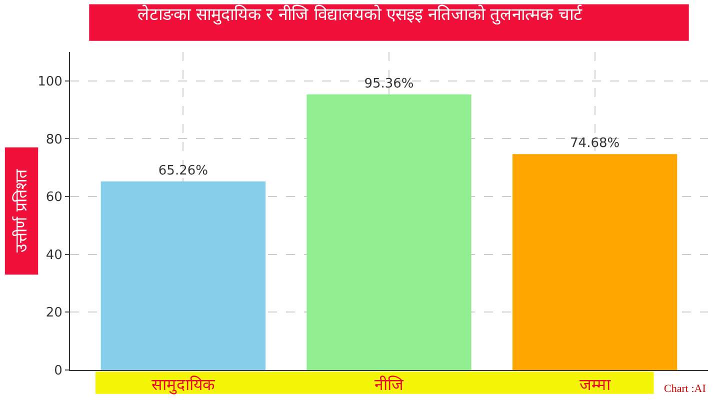 The image size is (720, 400). Describe the element at coordinates (595, 144) in the screenshot. I see `data-label: 74.68%` at that location.